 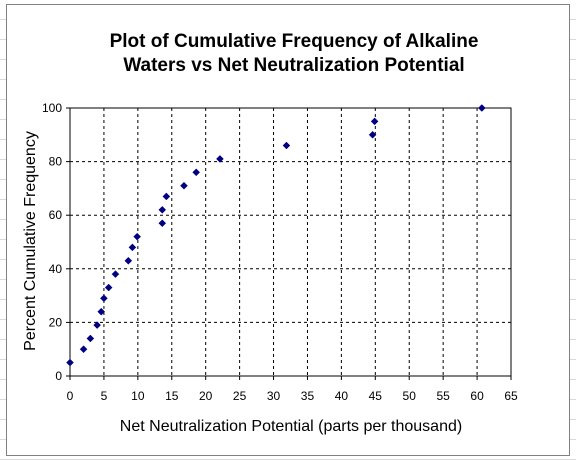 What do you see at coordinates (172, 396) in the screenshot?
I see `x-tick-label: 15` at bounding box center [172, 396].